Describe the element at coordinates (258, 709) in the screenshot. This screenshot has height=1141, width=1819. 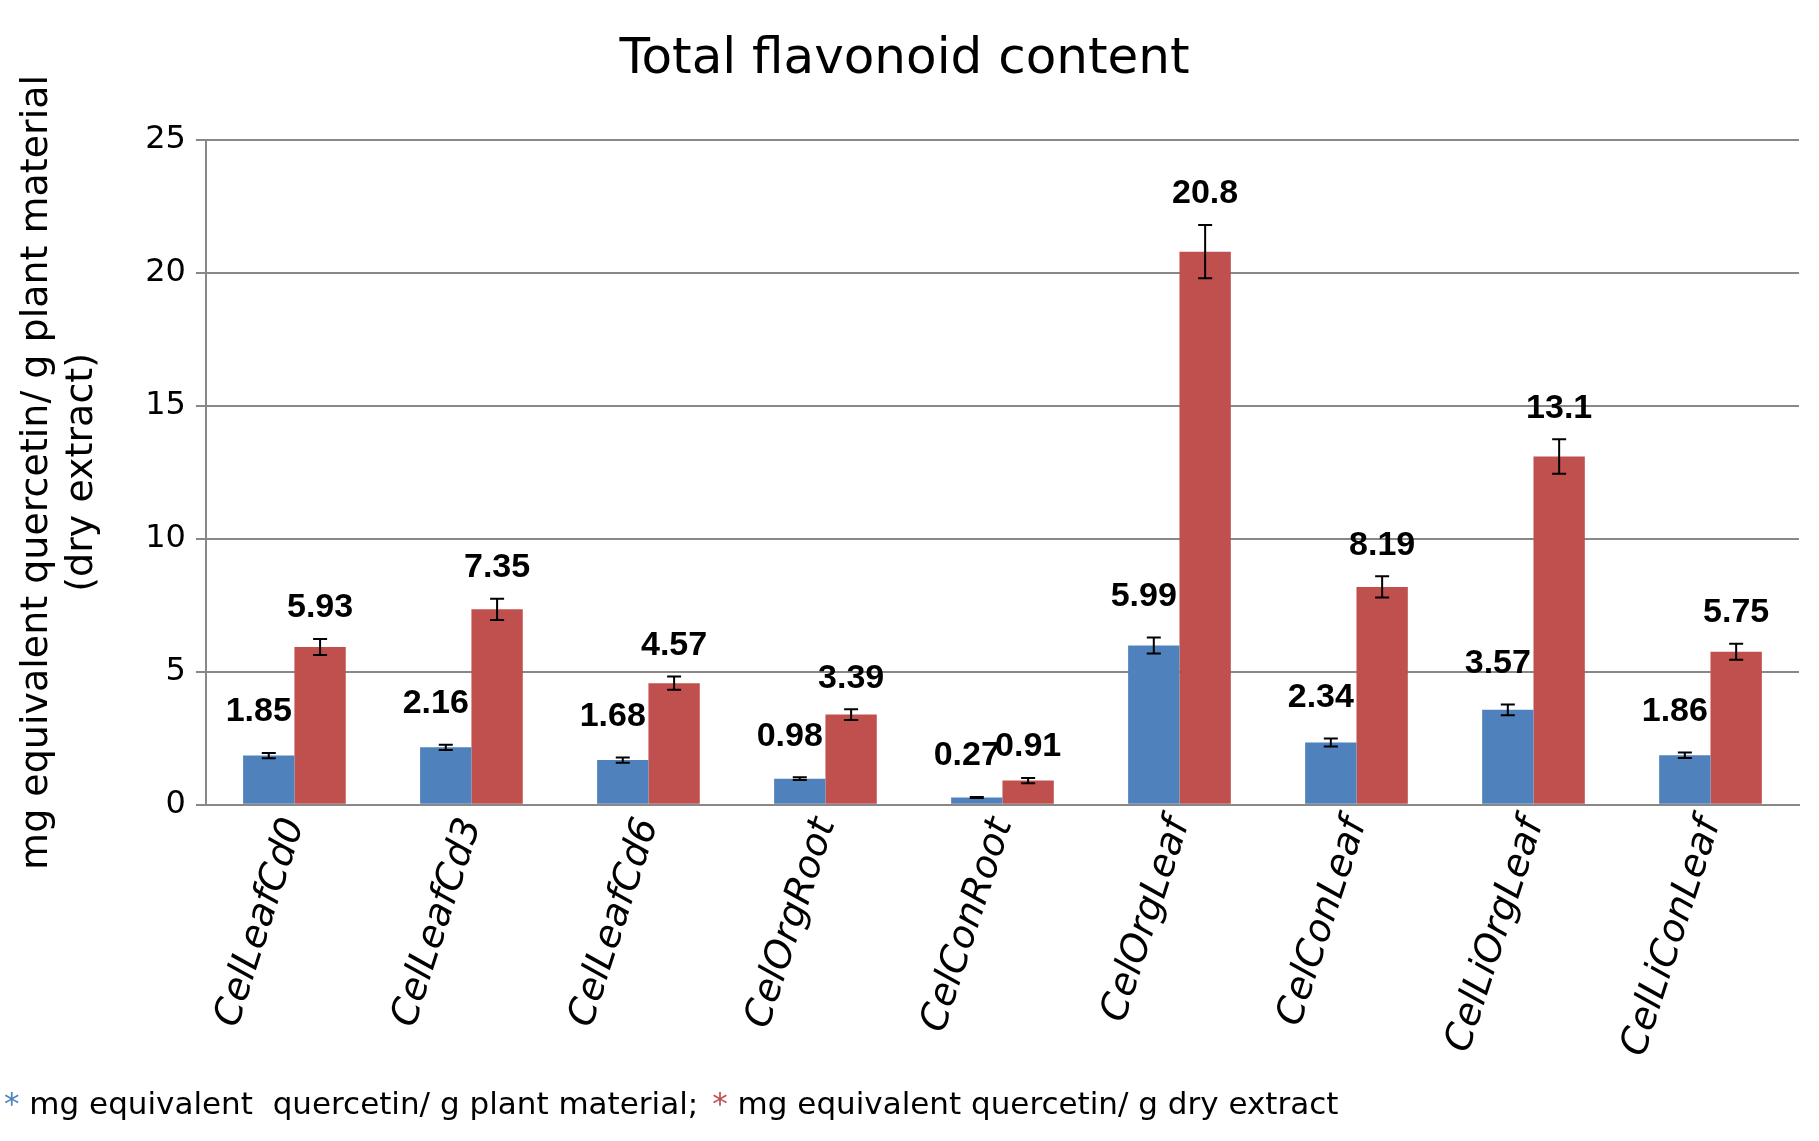
I see `data-label: 1.85` at that location.